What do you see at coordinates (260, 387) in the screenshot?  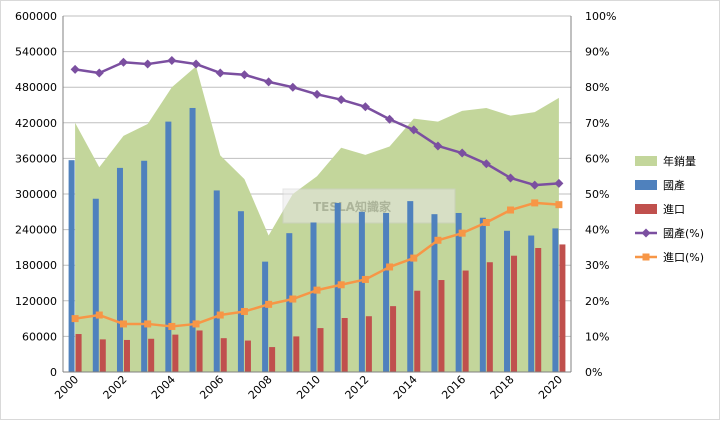 I see `x-tick-label: 2008` at bounding box center [260, 387].